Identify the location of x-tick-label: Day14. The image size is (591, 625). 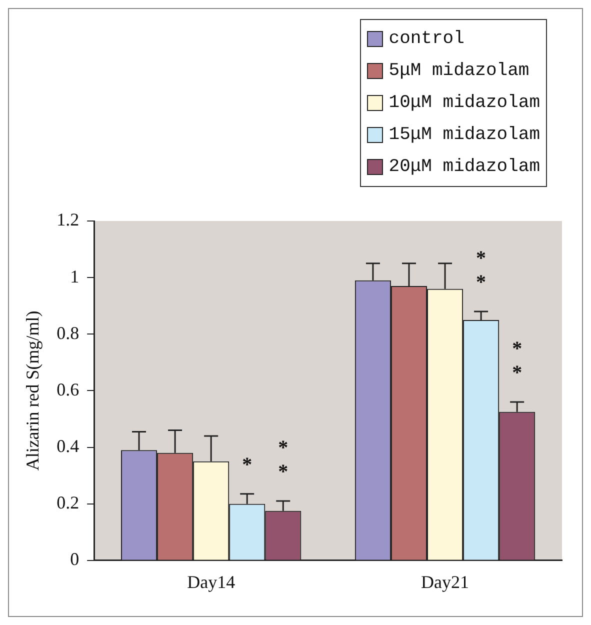
(211, 582).